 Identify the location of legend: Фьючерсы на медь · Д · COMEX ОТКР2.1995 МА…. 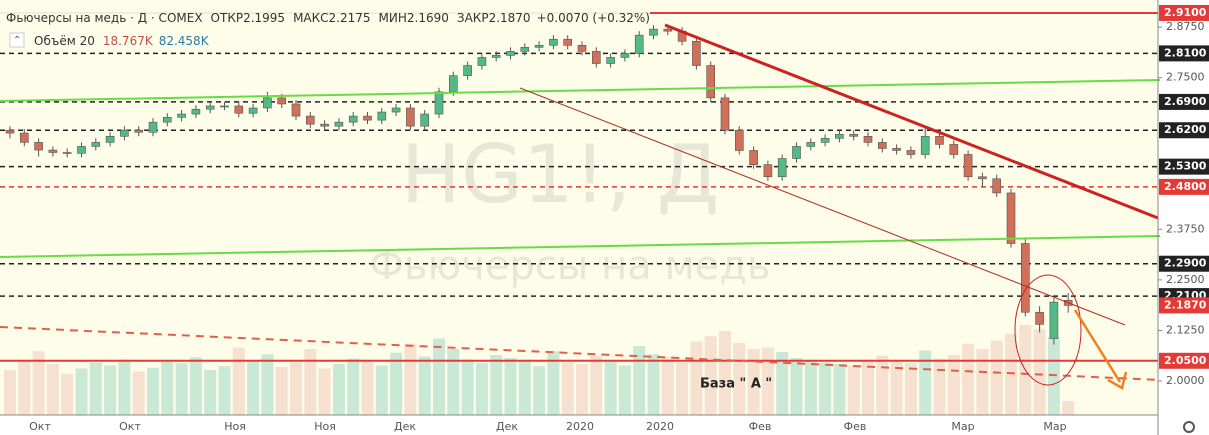
(325, 28).